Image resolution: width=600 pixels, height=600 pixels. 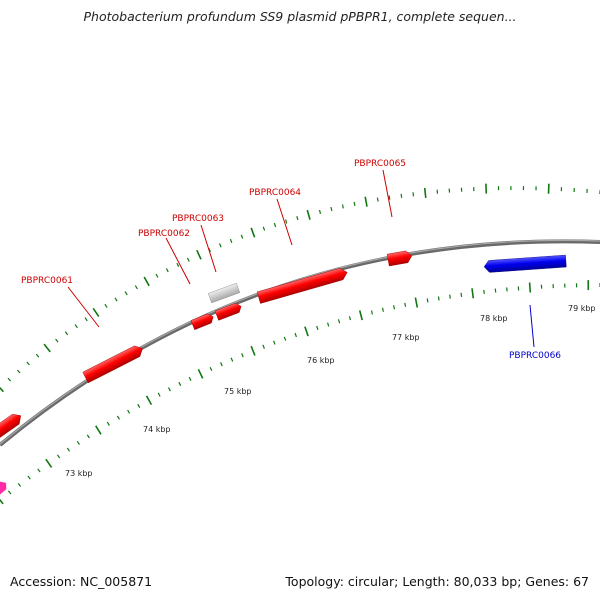 What do you see at coordinates (380, 164) in the screenshot?
I see `gene-label-pbprc0065: PBPRC0065` at bounding box center [380, 164].